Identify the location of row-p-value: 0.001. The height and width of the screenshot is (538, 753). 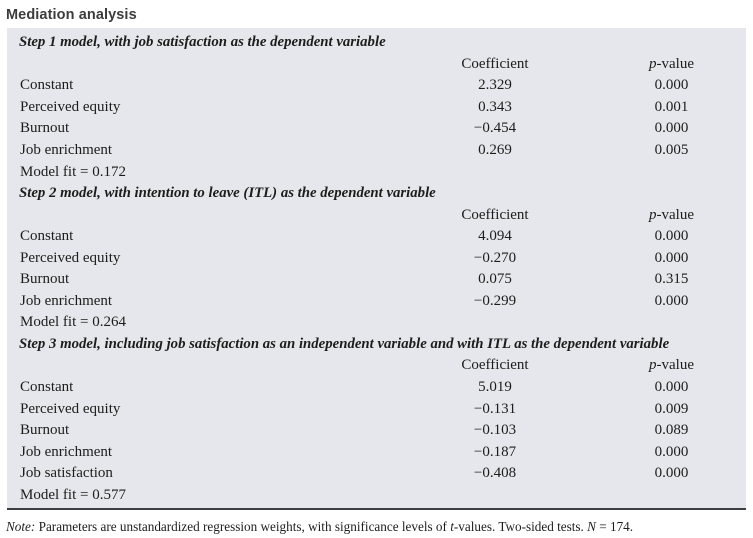
(671, 106).